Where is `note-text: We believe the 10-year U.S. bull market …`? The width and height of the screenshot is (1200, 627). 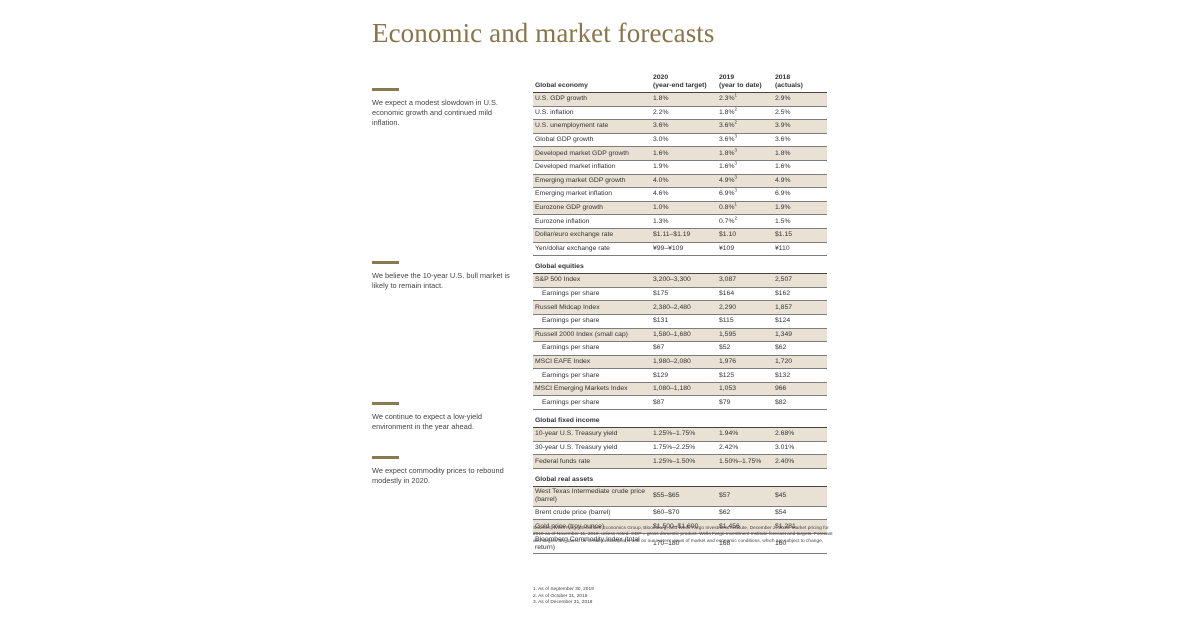
note-text: We believe the 10-year U.S. bull market … is located at coordinates (441, 280).